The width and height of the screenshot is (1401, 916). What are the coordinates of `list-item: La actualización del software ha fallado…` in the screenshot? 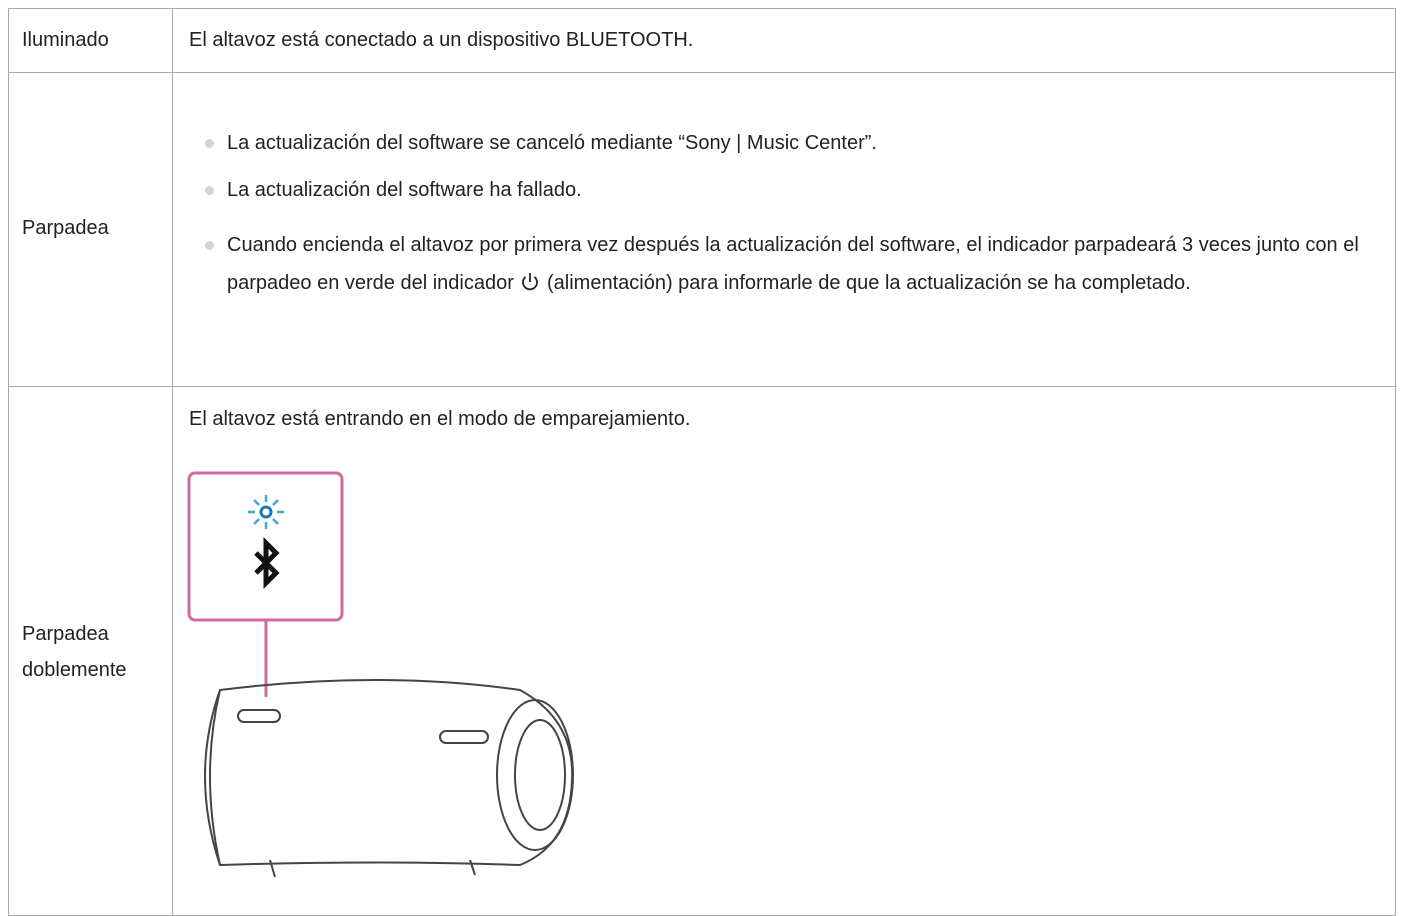 It's located at (404, 190).